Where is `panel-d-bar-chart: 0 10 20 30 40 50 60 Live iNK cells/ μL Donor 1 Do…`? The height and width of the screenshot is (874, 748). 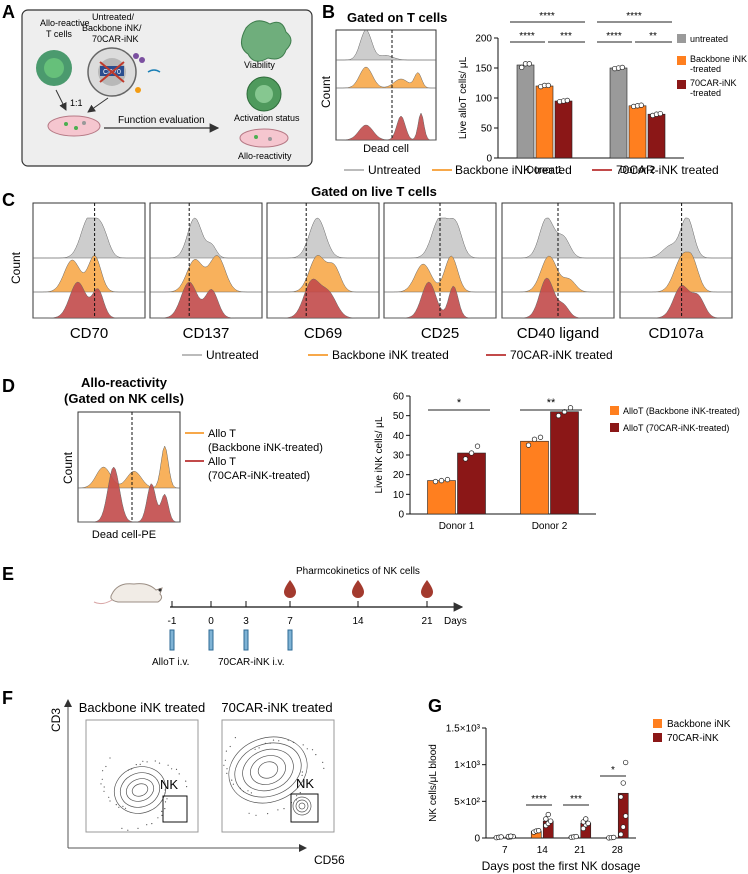 panel-d-bar-chart: 0 10 20 30 40 50 60 Live iNK cells/ μL Donor 1 Do… is located at coordinates (485, 462).